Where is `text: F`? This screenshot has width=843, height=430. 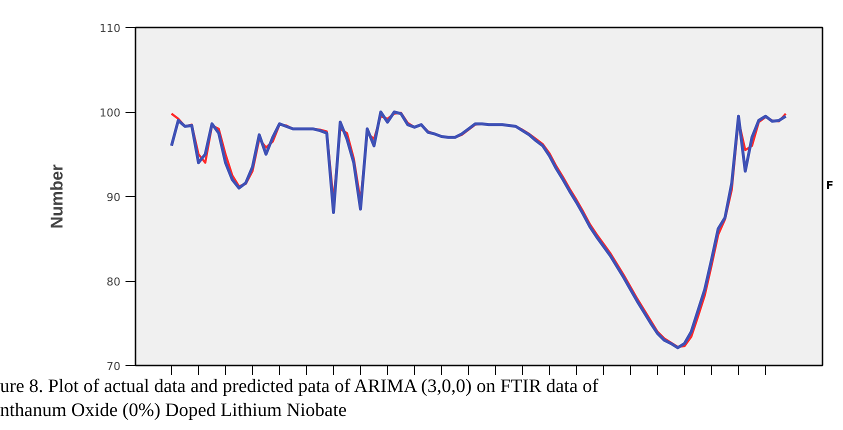
text: F is located at coordinates (830, 186).